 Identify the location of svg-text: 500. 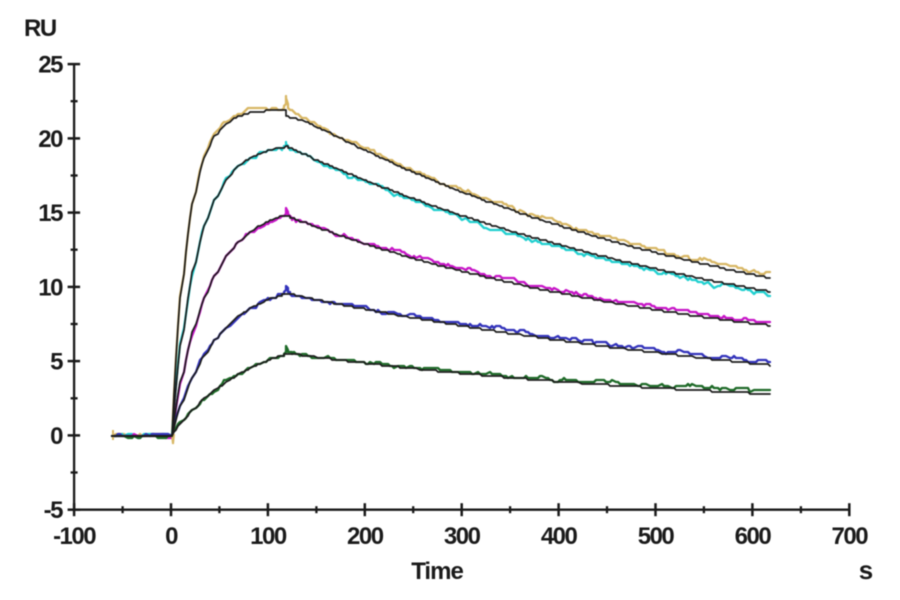
(656, 536).